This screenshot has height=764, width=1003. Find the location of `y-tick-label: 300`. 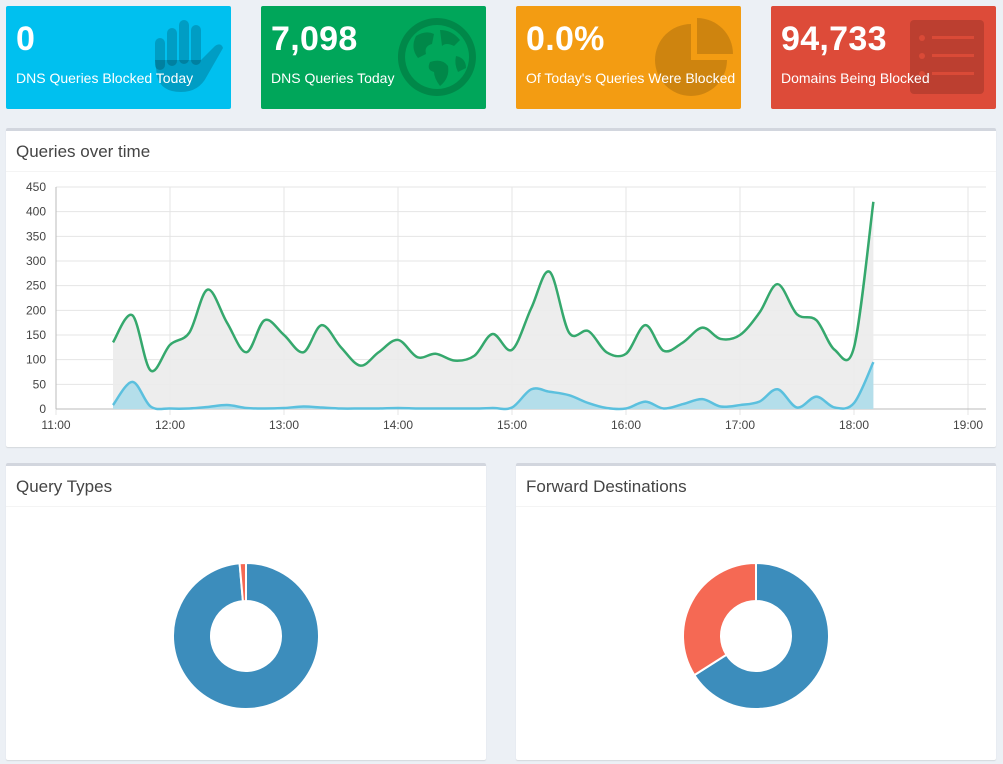

y-tick-label: 300 is located at coordinates (36, 261).